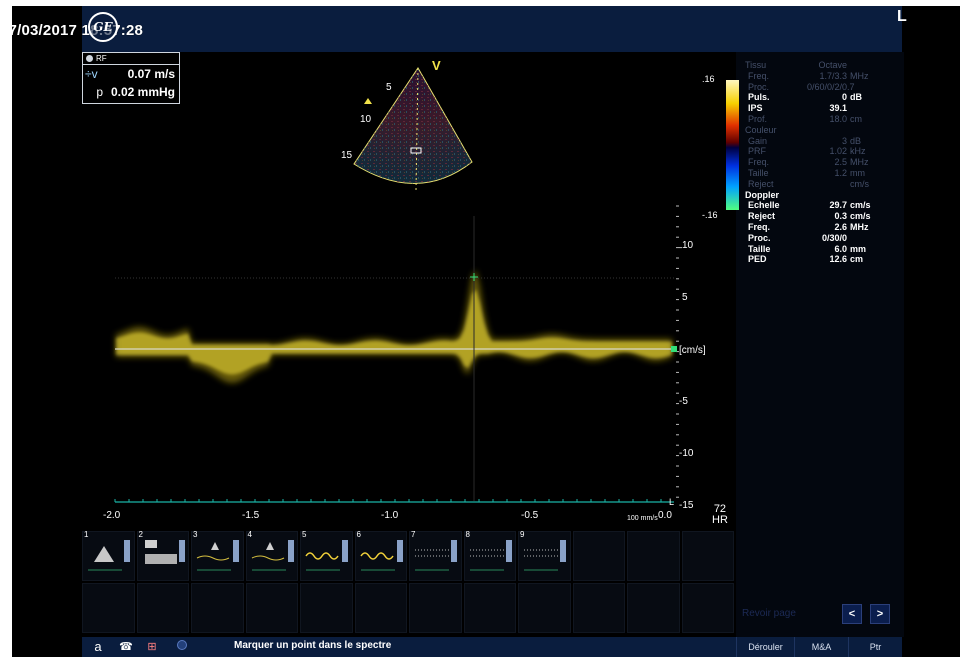  I want to click on param-value: 0, so click(844, 97).